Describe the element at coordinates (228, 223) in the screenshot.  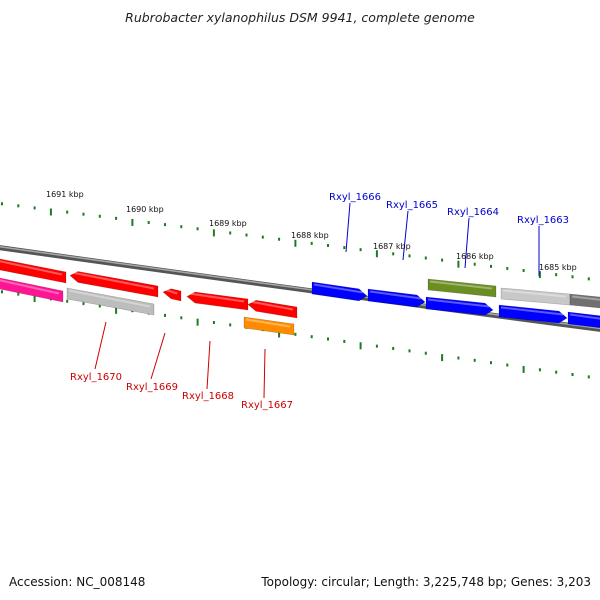
I see `kbp-label: 1689 kbp` at that location.